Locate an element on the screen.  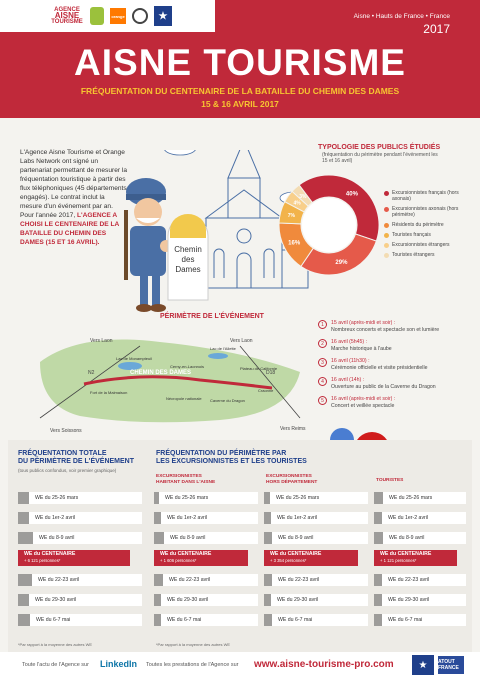
footnote: *Par rapport à la moyenne des autres WE is located at coordinates (193, 644).